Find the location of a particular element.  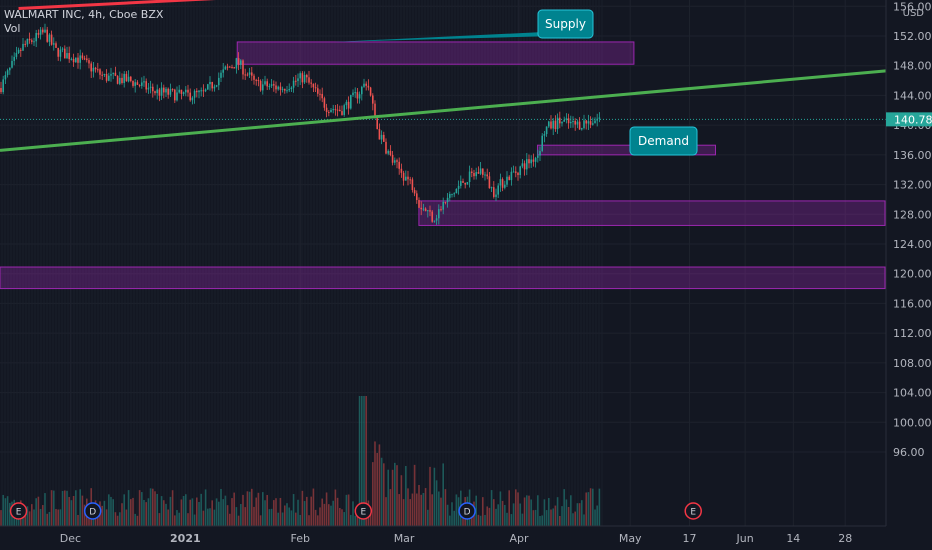

x-tick-label: 14 is located at coordinates (793, 538).